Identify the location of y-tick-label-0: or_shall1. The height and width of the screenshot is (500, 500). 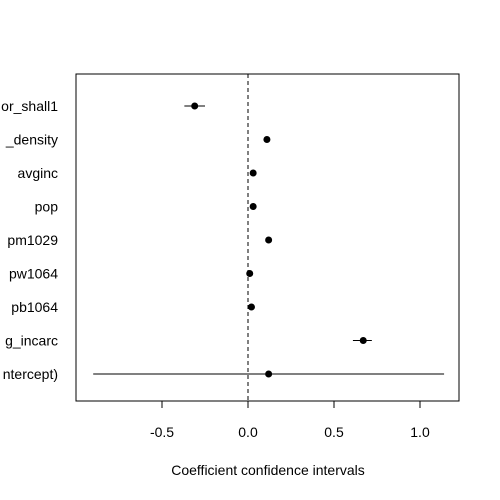
(29, 106).